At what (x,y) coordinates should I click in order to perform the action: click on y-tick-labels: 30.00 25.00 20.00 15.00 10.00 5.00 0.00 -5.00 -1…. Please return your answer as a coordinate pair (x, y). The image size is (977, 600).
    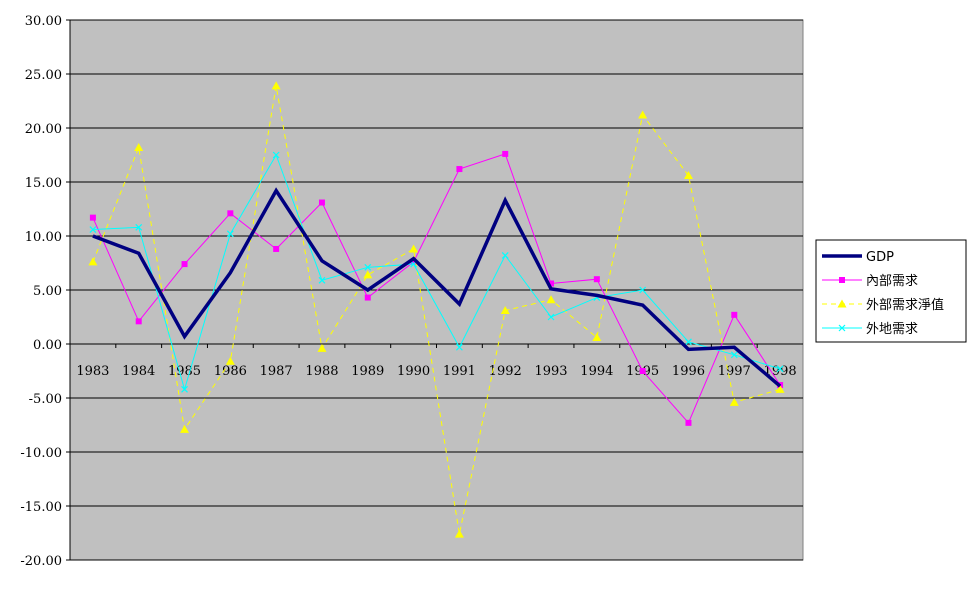
    Looking at the image, I should click on (45, 291).